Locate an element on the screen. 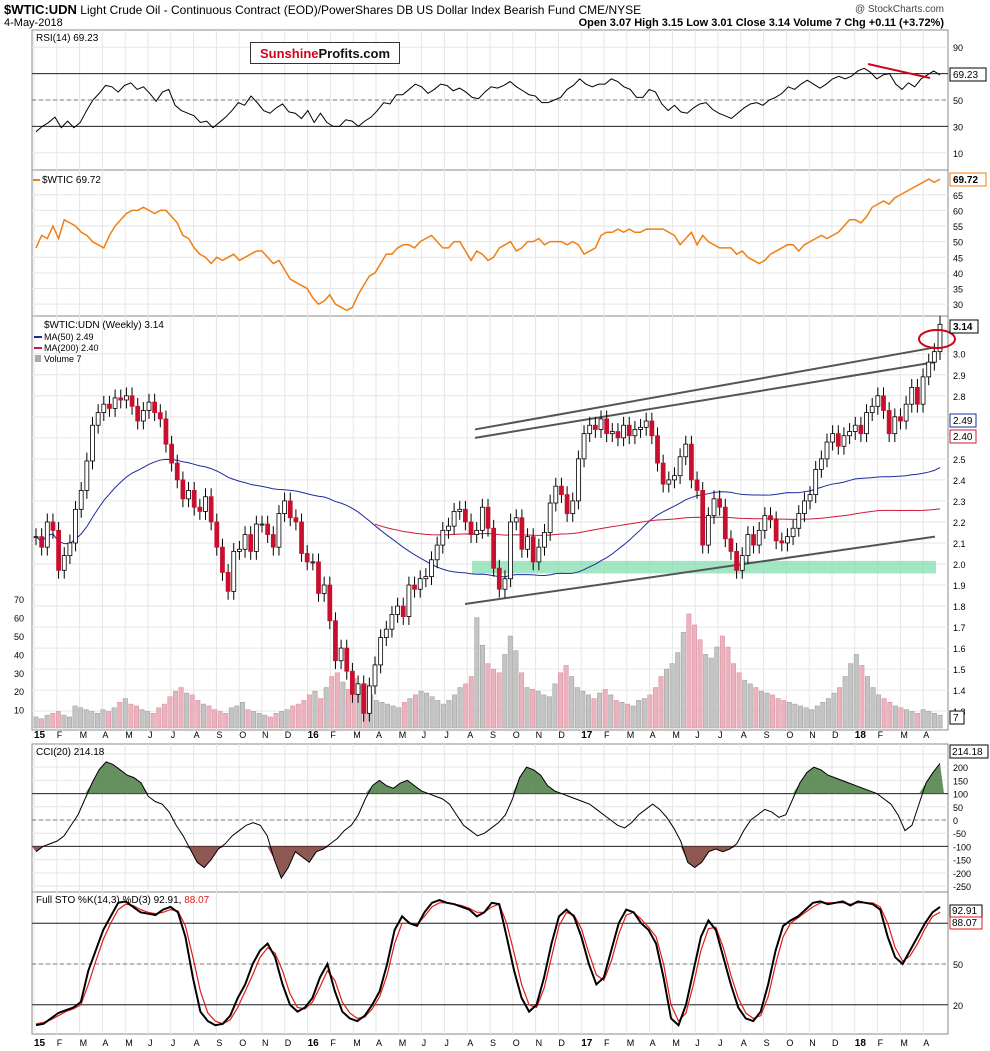 This screenshot has height=1051, width=990. sto-d-last-value: 88.07 is located at coordinates (964, 923).